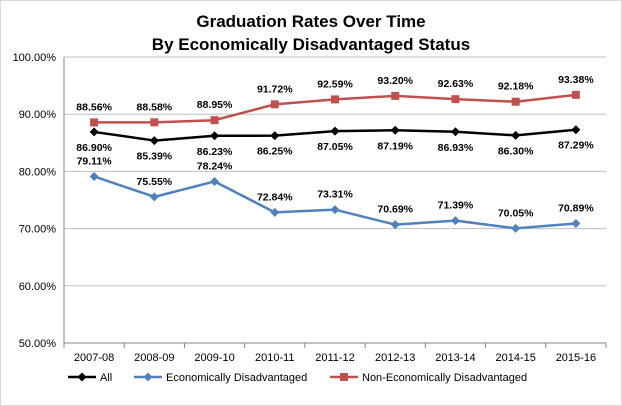 This screenshot has height=406, width=622. I want to click on legend-label: Economically Disadvantaged, so click(236, 378).